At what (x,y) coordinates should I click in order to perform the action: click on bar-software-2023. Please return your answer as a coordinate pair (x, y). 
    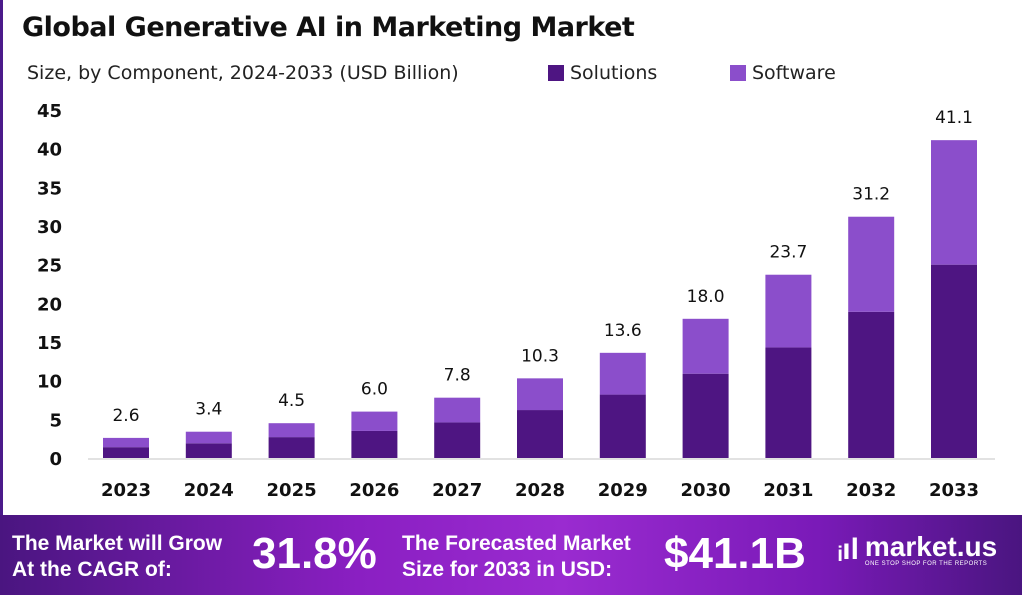
    Looking at the image, I should click on (126, 442).